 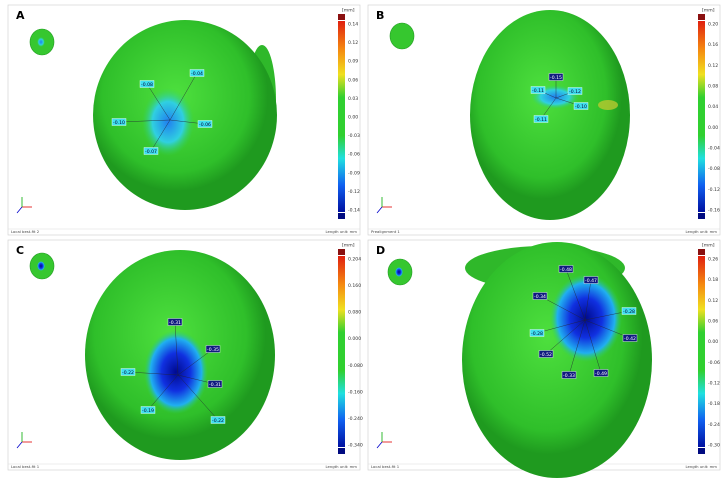 I want to click on colorbar-tick: -0.24, so click(x=714, y=425).